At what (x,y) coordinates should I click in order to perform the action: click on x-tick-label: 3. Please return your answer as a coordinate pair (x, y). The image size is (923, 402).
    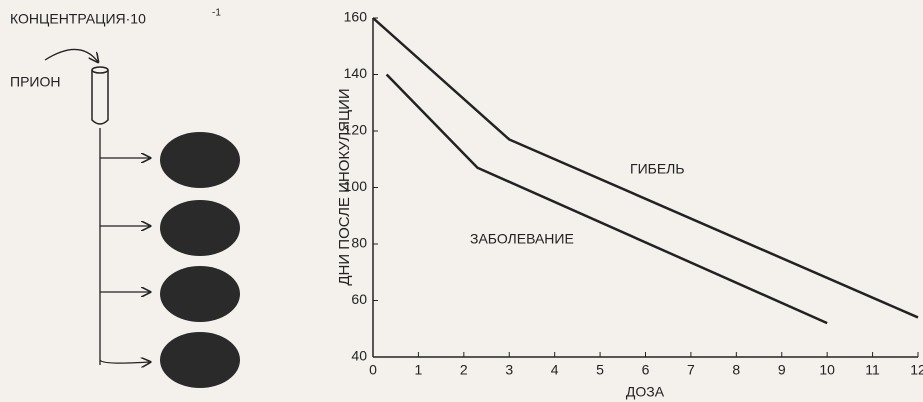
    Looking at the image, I should click on (509, 370).